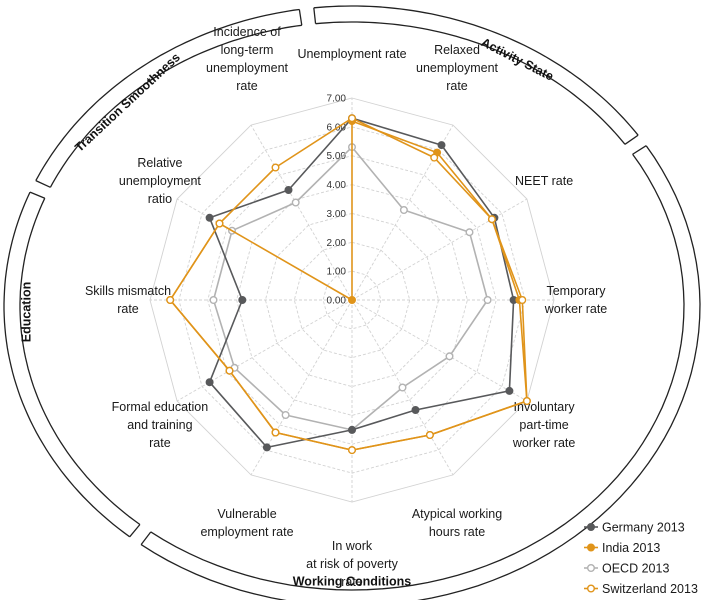 The width and height of the screenshot is (703, 600). Describe the element at coordinates (576, 300) in the screenshot. I see `axis-label-group: Temporary worker rate` at that location.